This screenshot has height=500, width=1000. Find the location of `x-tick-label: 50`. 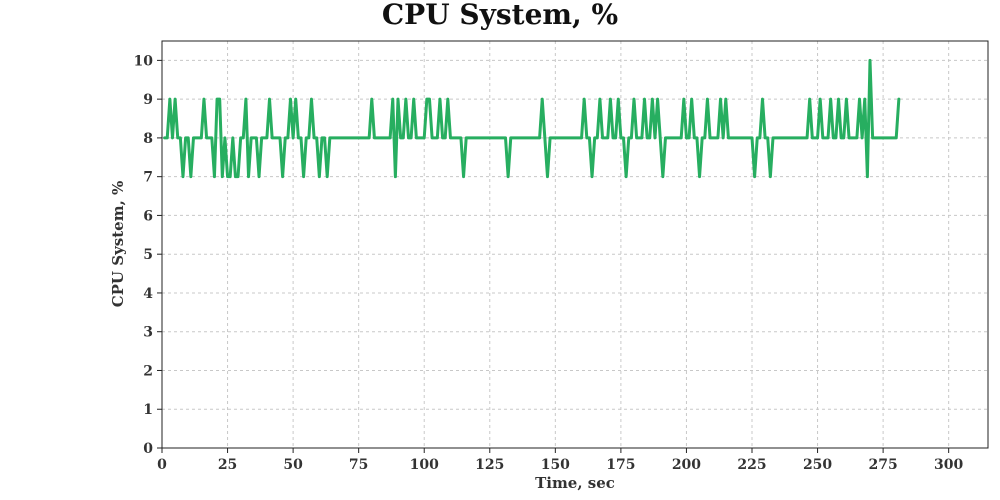

x-tick-label: 50 is located at coordinates (293, 465).